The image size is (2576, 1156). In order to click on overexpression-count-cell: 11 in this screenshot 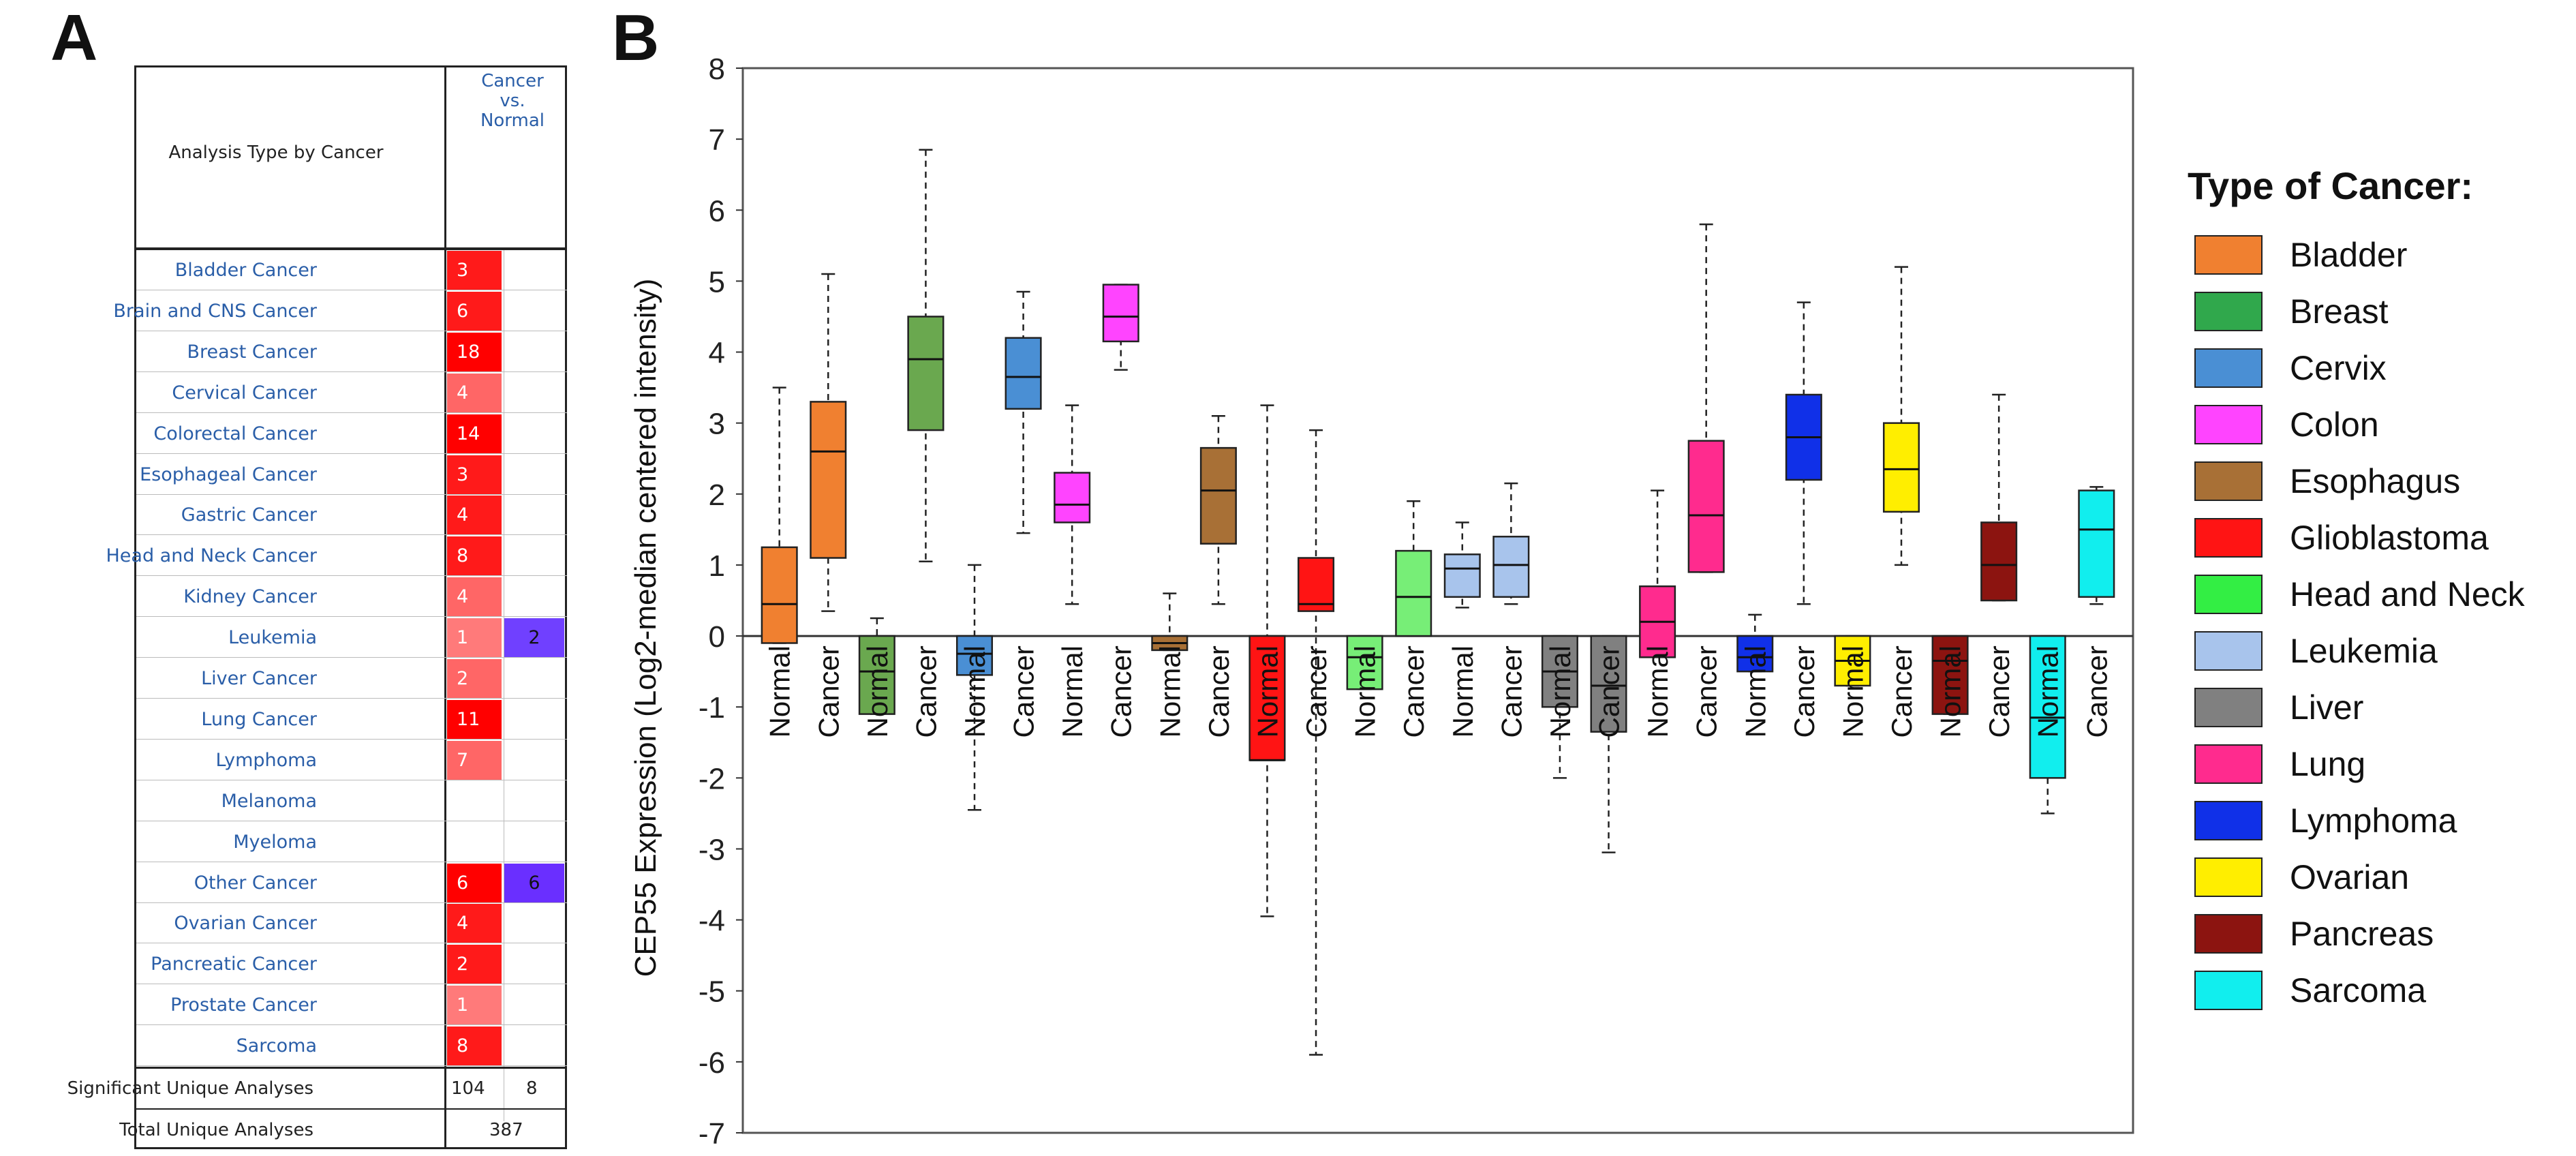, I will do `click(474, 719)`.